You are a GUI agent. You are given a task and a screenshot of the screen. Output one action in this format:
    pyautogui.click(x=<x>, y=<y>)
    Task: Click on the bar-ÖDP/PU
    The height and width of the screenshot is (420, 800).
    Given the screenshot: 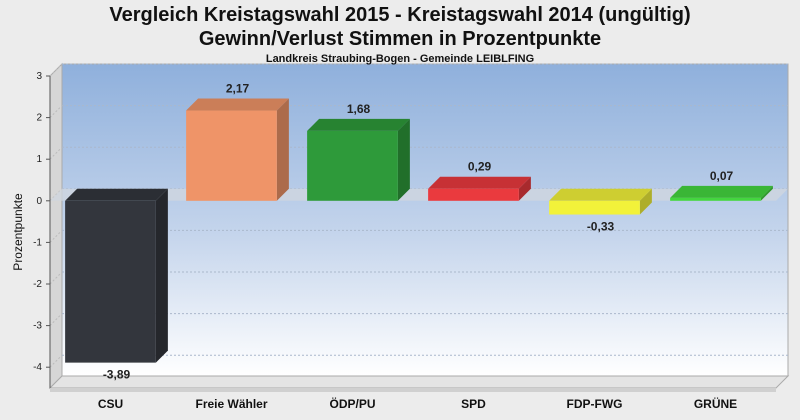 What is the action you would take?
    pyautogui.click(x=358, y=159)
    